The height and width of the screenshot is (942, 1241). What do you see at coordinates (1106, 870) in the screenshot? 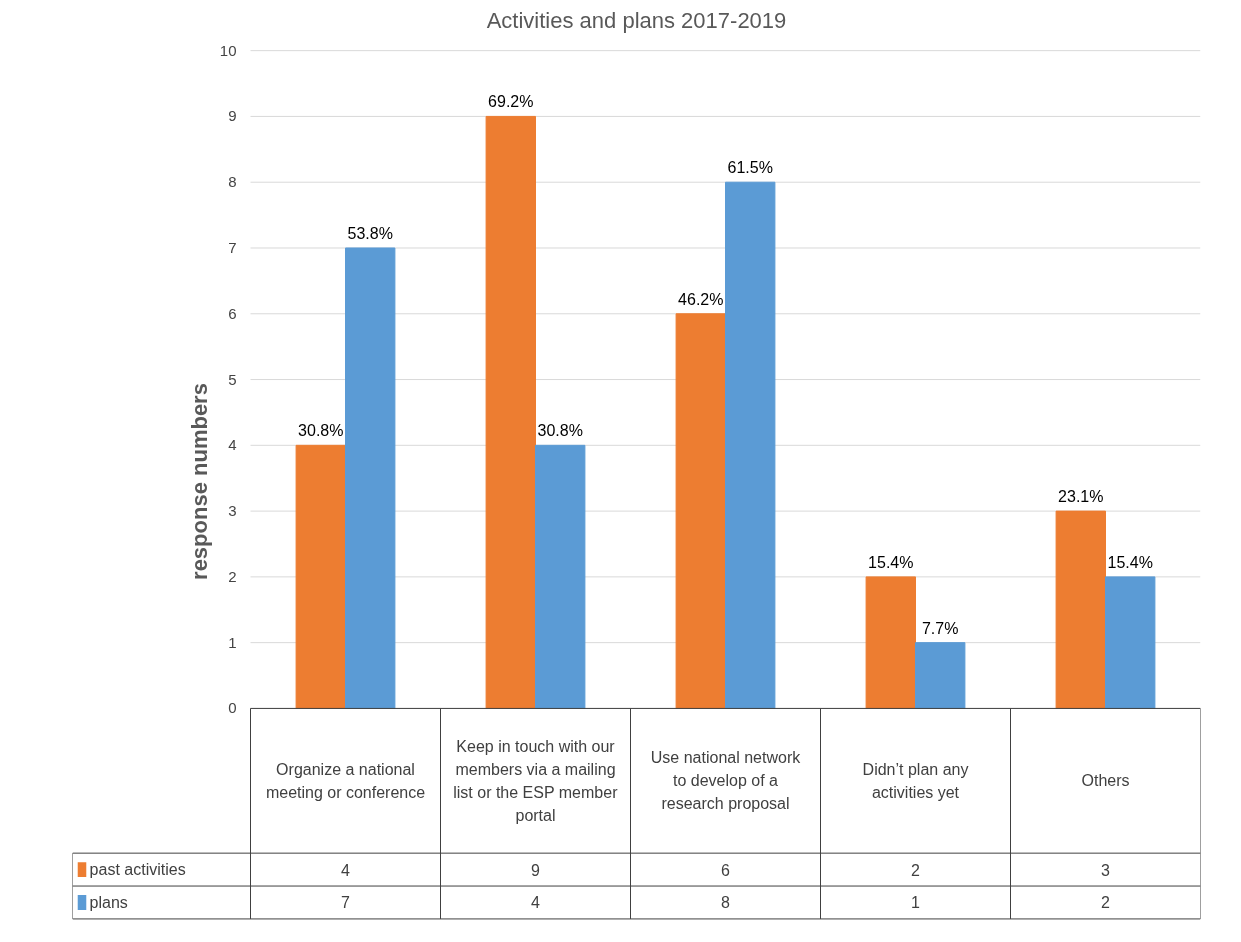
I see `data-label: 3` at bounding box center [1106, 870].